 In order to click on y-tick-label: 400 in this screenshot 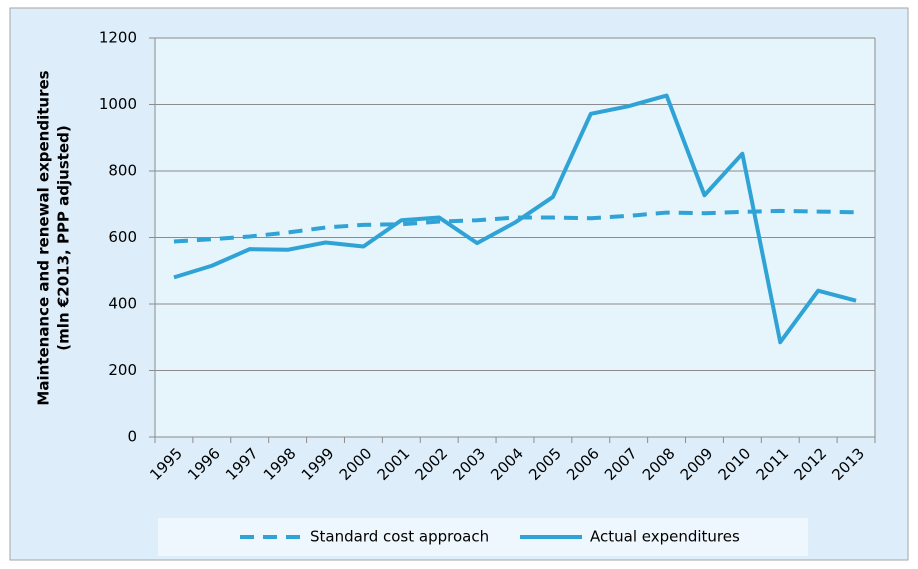, I will do `click(122, 304)`.